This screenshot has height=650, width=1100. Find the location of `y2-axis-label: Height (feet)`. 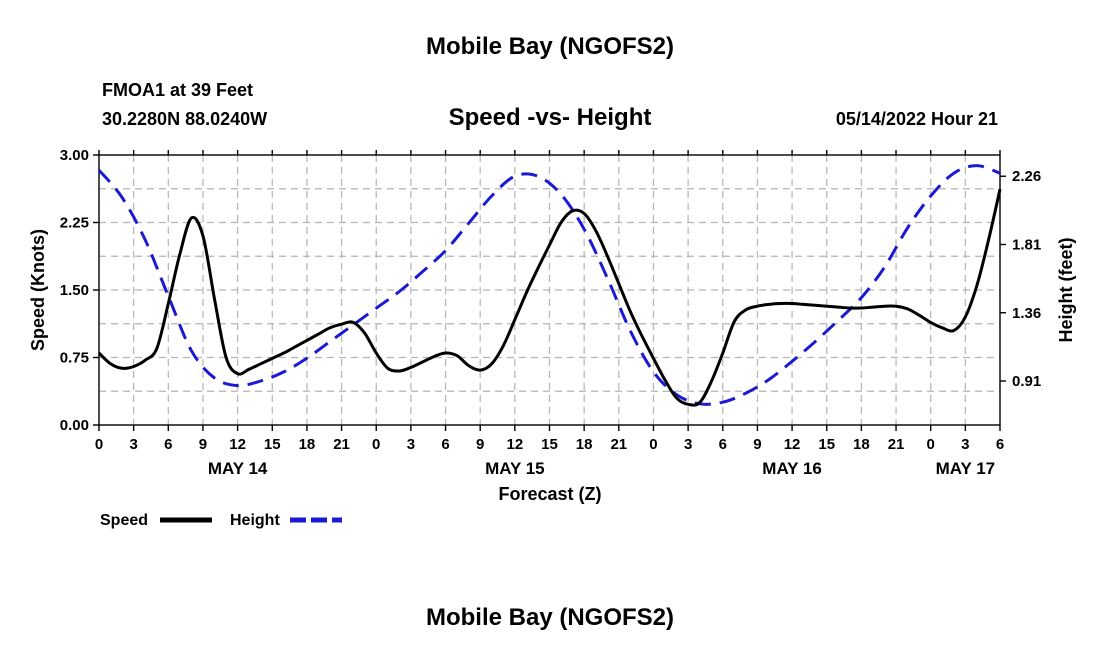

y2-axis-label: Height (feet) is located at coordinates (1066, 290).